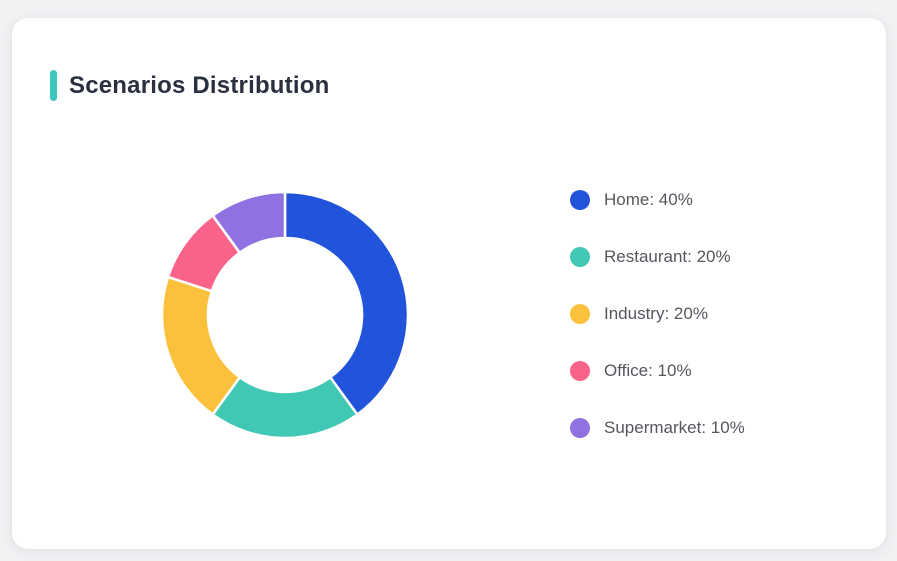 The width and height of the screenshot is (897, 561). I want to click on legend-item-office: Office: 10%, so click(657, 371).